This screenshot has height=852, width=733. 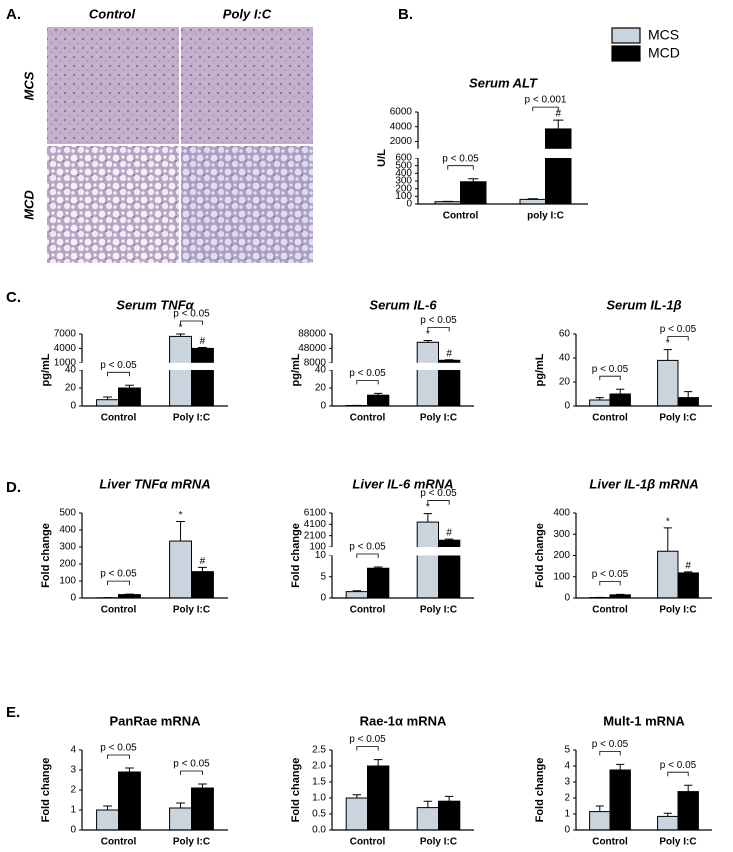 What do you see at coordinates (315, 513) in the screenshot?
I see `y-tick-label: 6100` at bounding box center [315, 513].